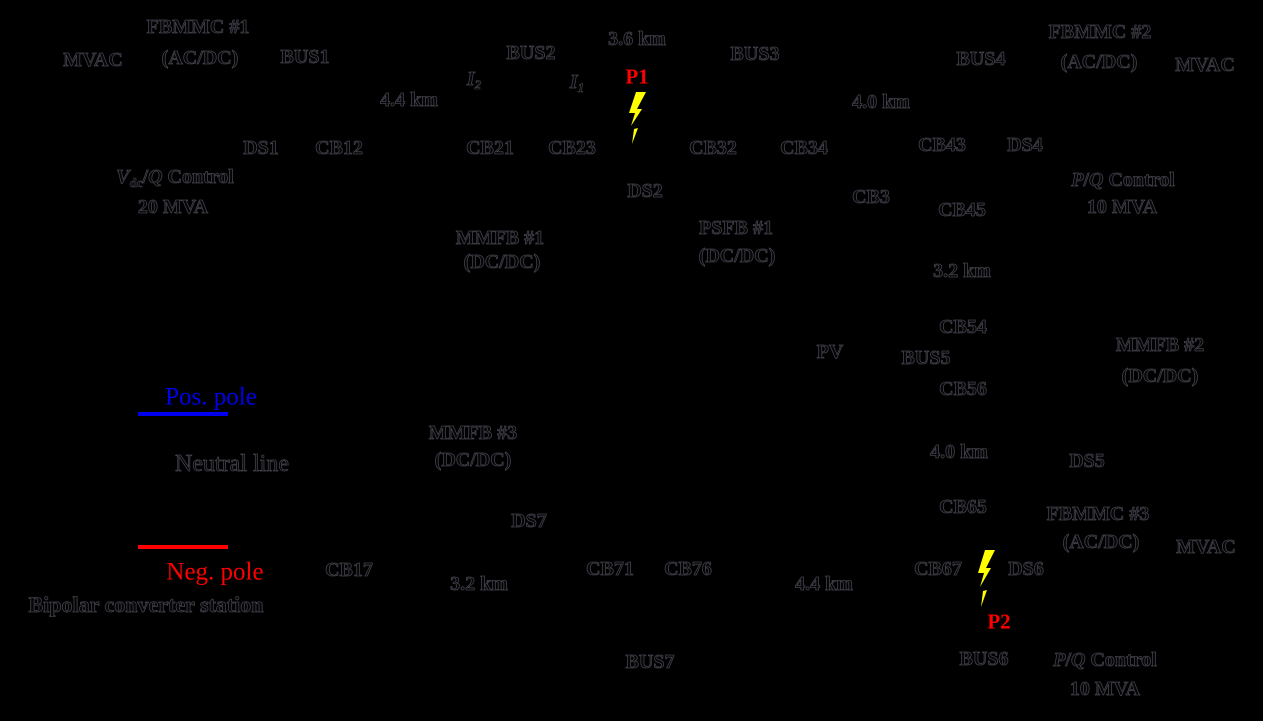  Describe the element at coordinates (1123, 180) in the screenshot. I see `pq-control-label-top: P/Q Control` at that location.